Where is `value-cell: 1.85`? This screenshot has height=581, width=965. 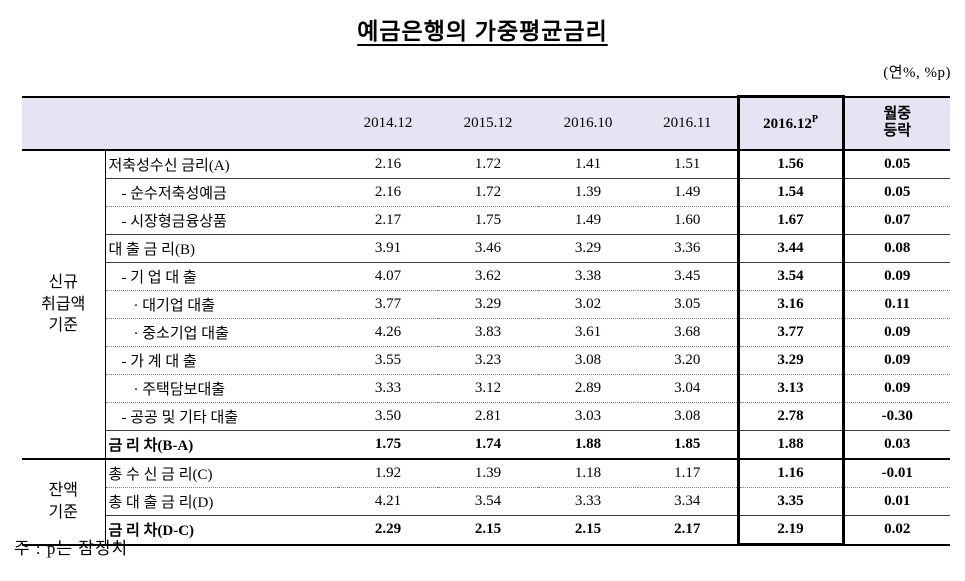 value-cell: 1.85 is located at coordinates (688, 445).